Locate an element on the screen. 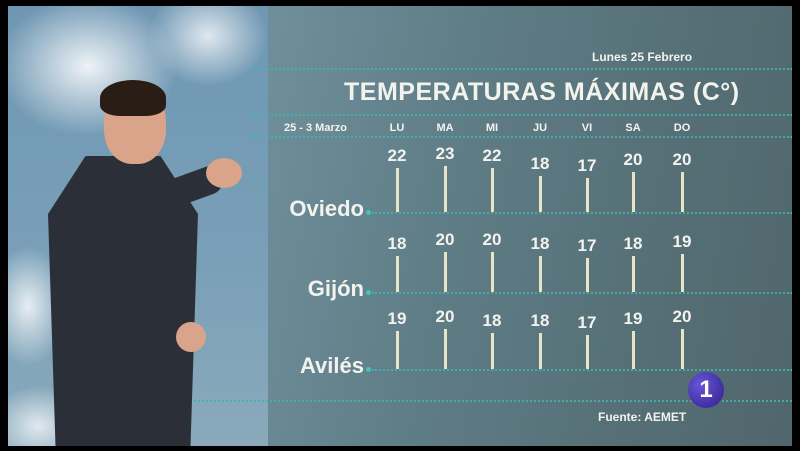  city-name: Avilés is located at coordinates (331, 365).